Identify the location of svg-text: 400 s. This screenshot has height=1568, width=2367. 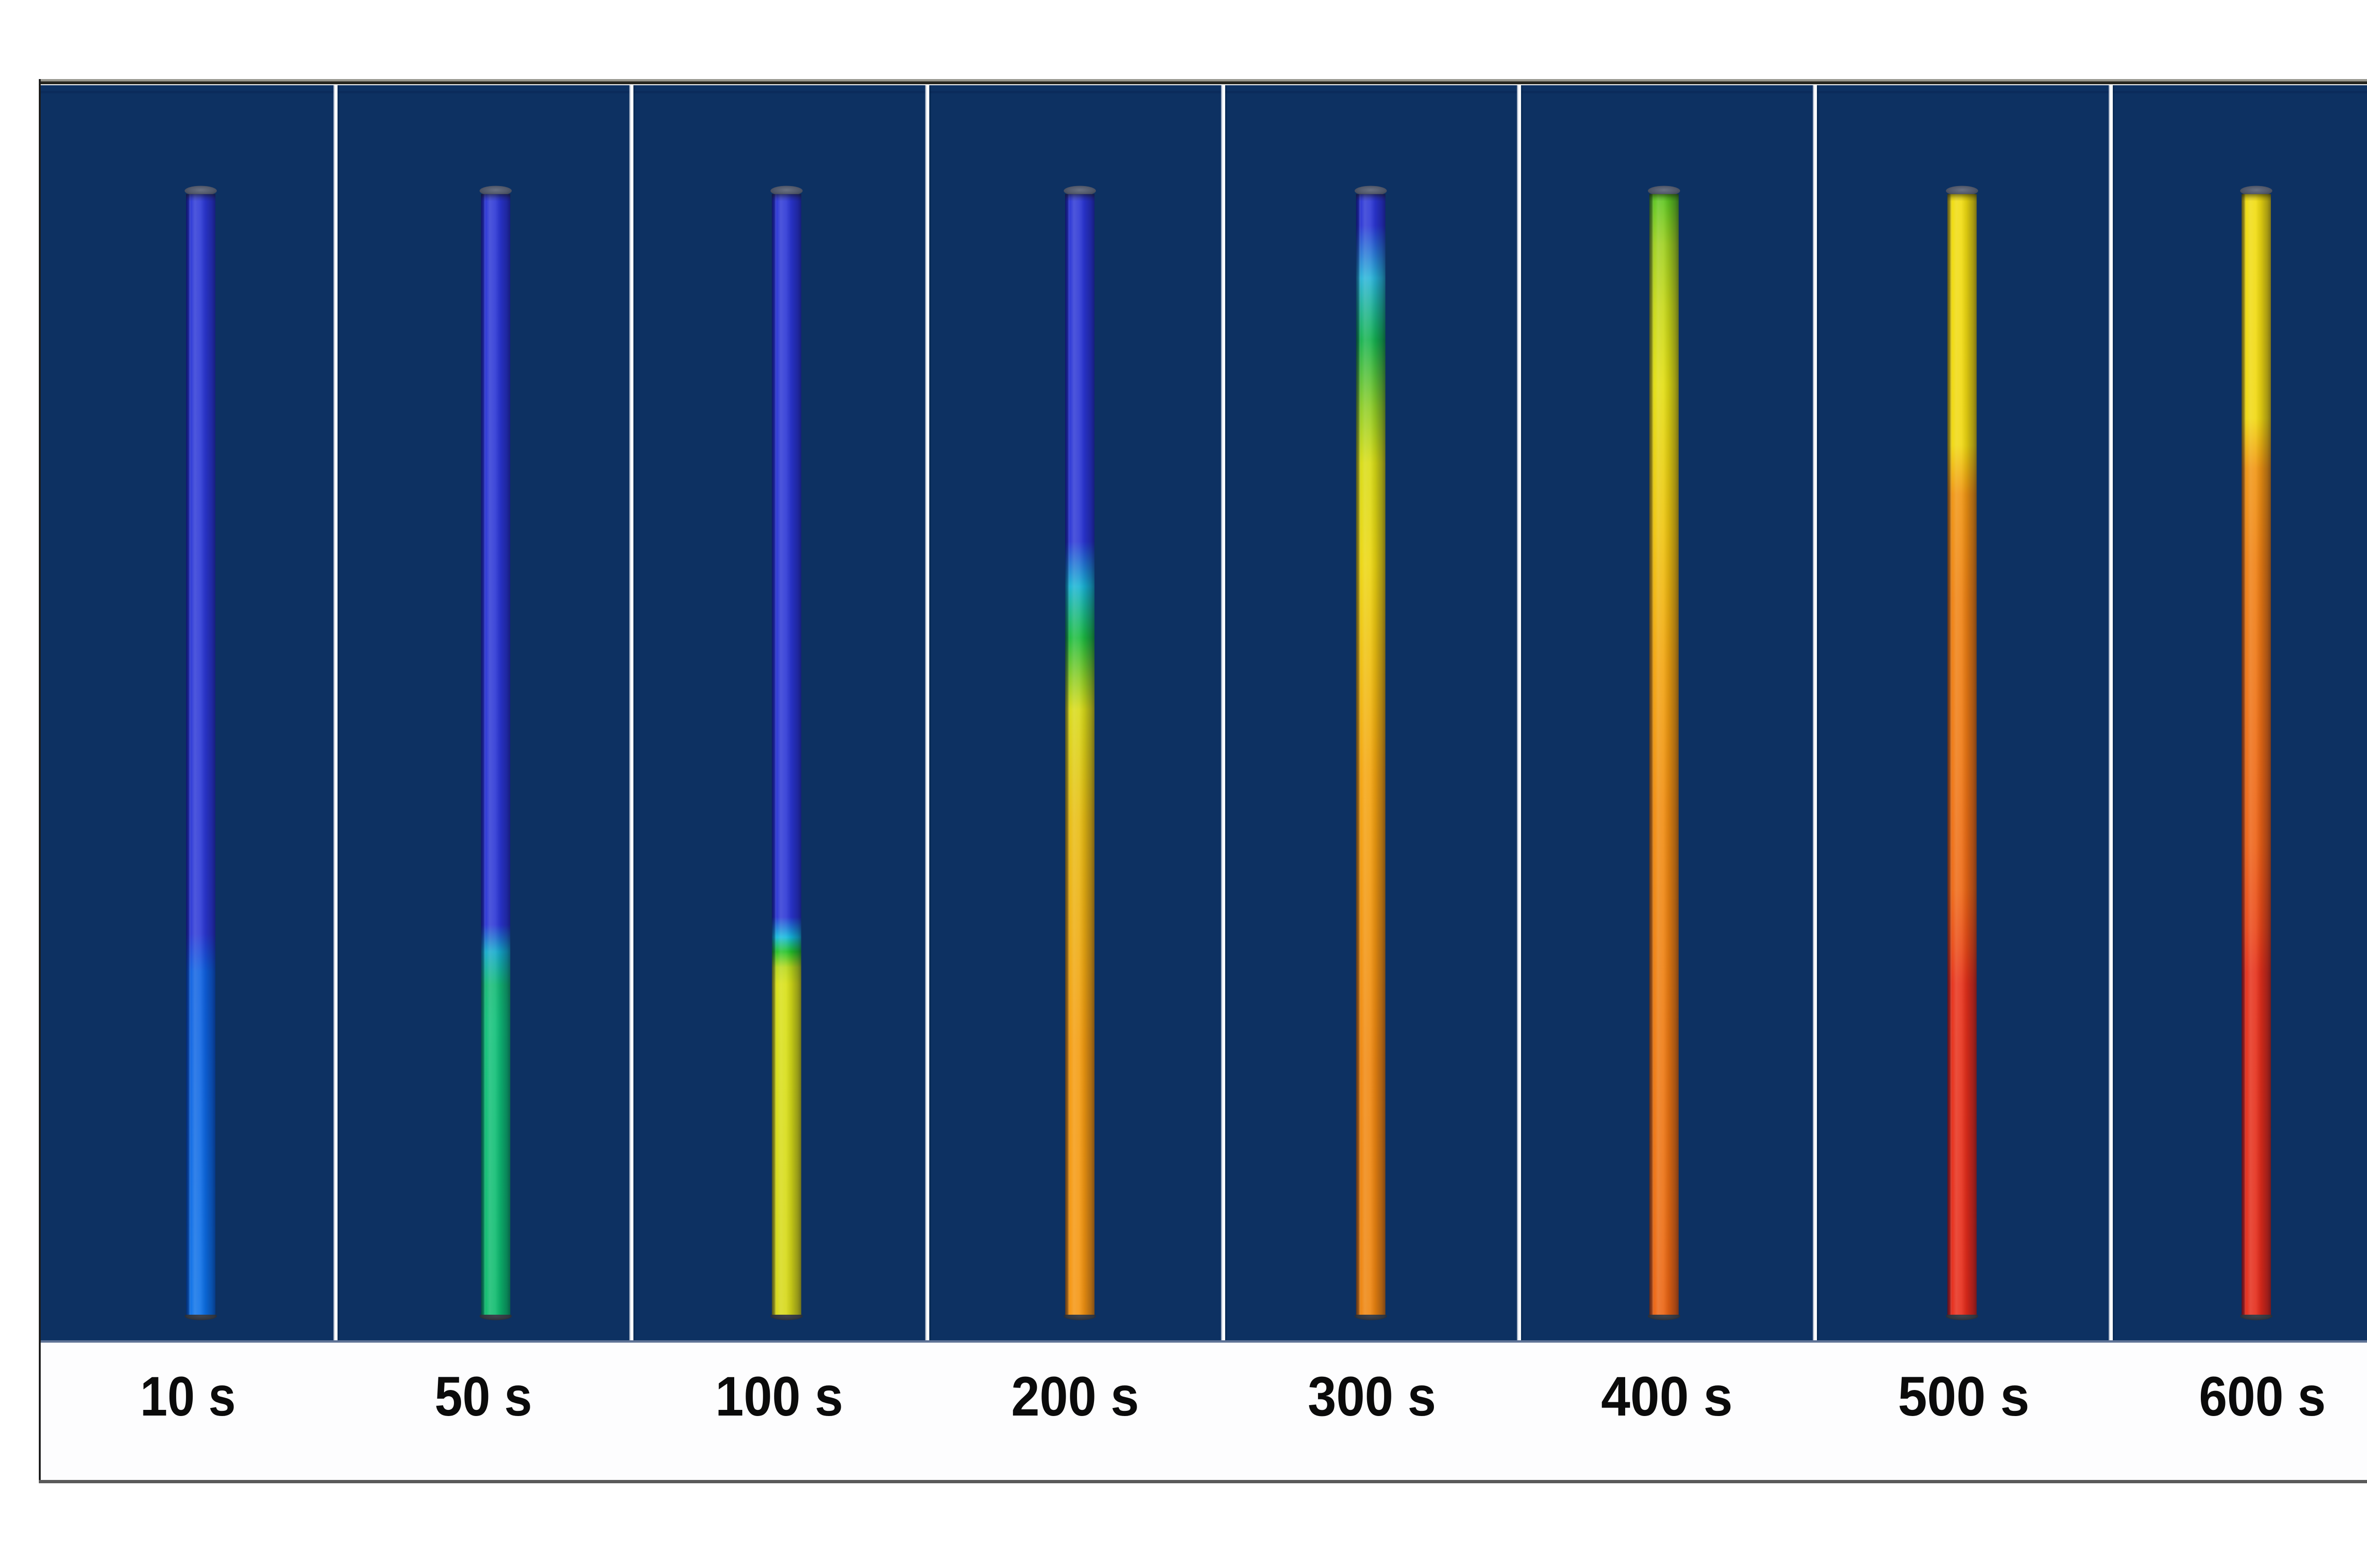
(1667, 1396).